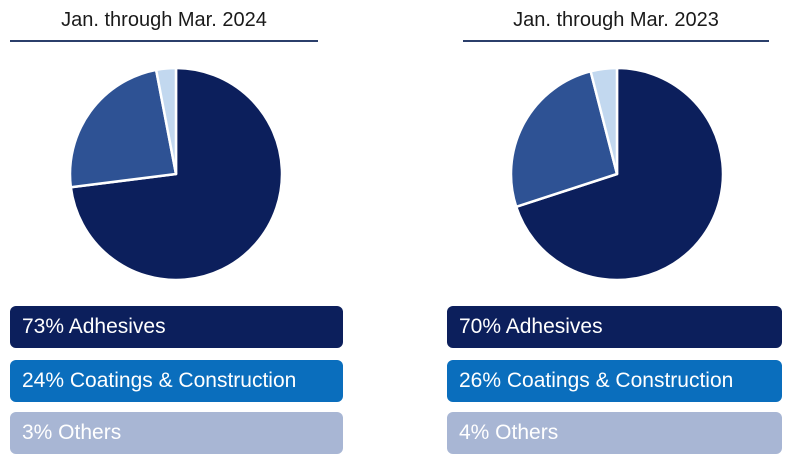 The image size is (791, 468). I want to click on slice-adhesives, so click(619, 174).